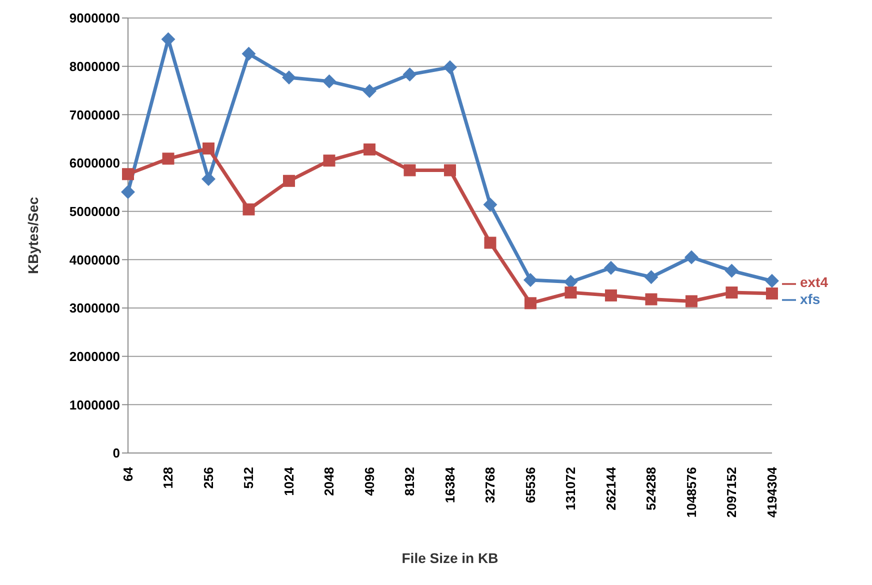 This screenshot has width=872, height=585. Describe the element at coordinates (410, 481) in the screenshot. I see `x-tick-label: 8192` at that location.